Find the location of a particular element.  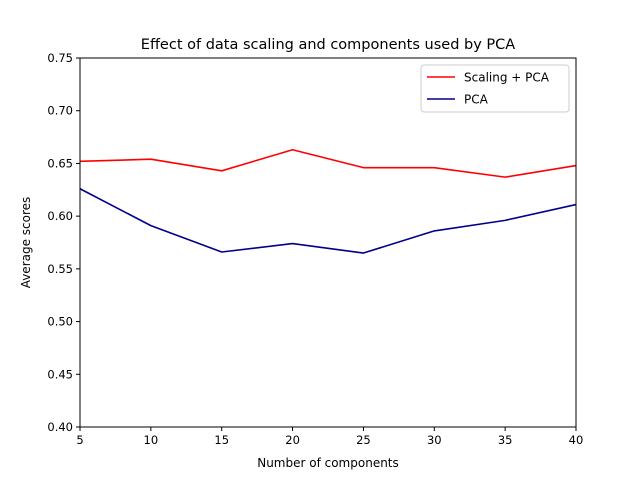

legend-box is located at coordinates (495, 88).